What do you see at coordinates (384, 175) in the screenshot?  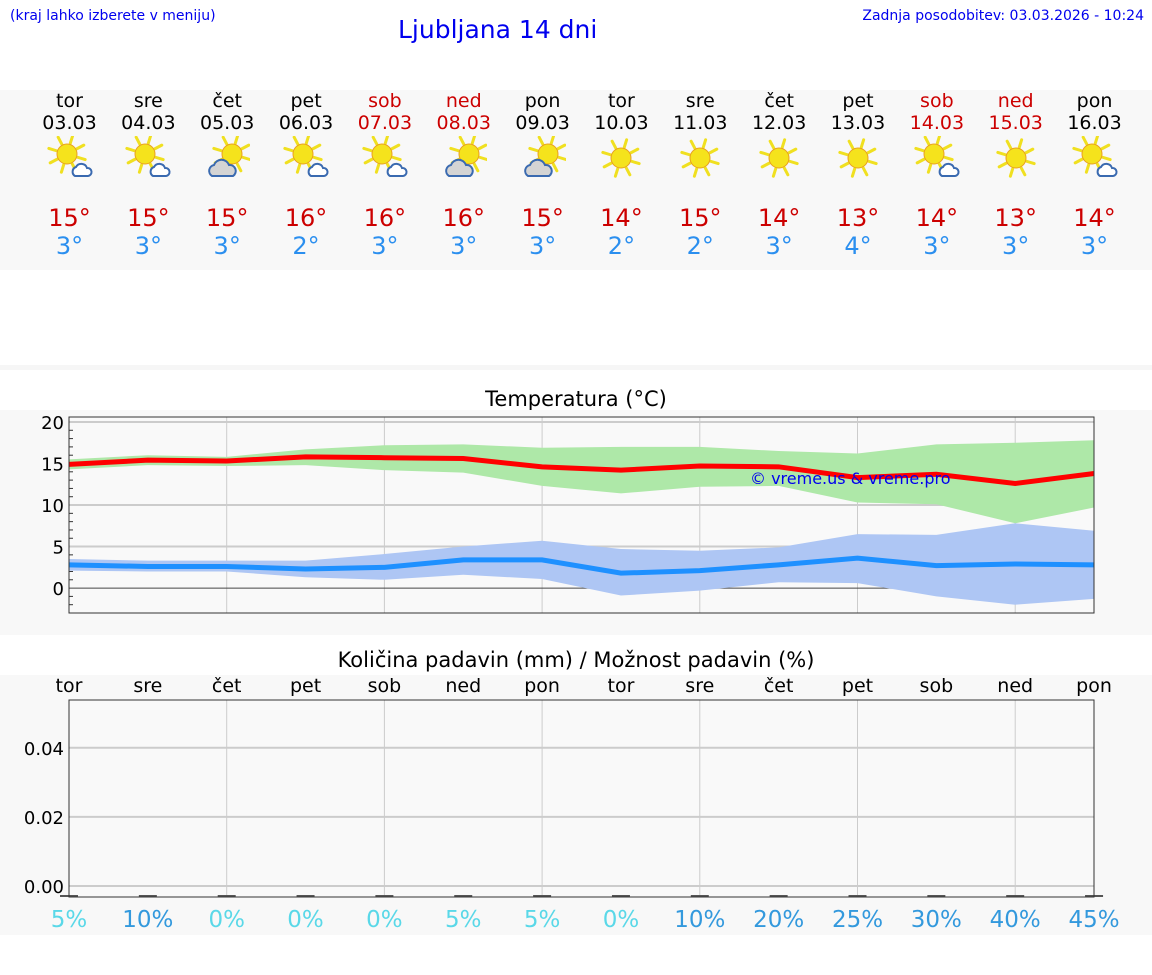 I see `day-forecast: sob 07.03 16° 3°` at bounding box center [384, 175].